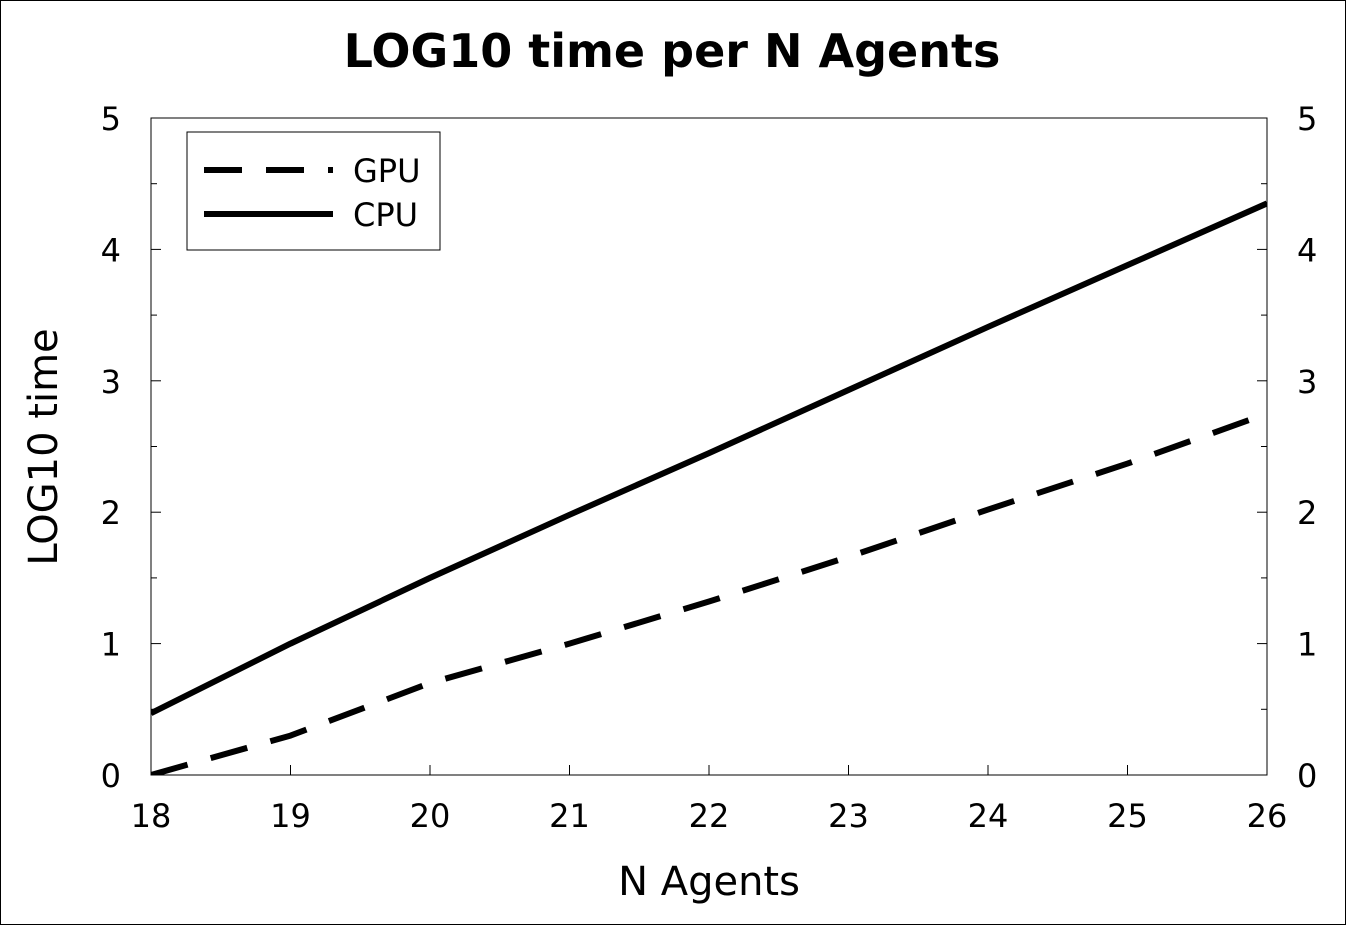 This screenshot has width=1346, height=925. I want to click on y-tick-label-right: 2, so click(1307, 513).